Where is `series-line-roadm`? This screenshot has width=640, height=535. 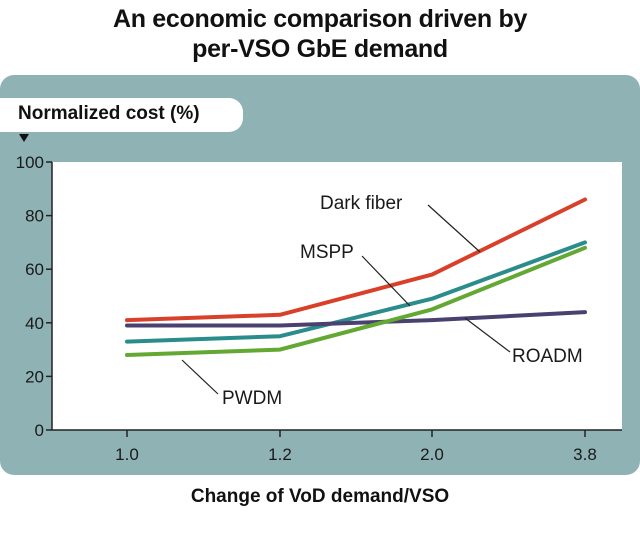
series-line-roadm is located at coordinates (356, 319).